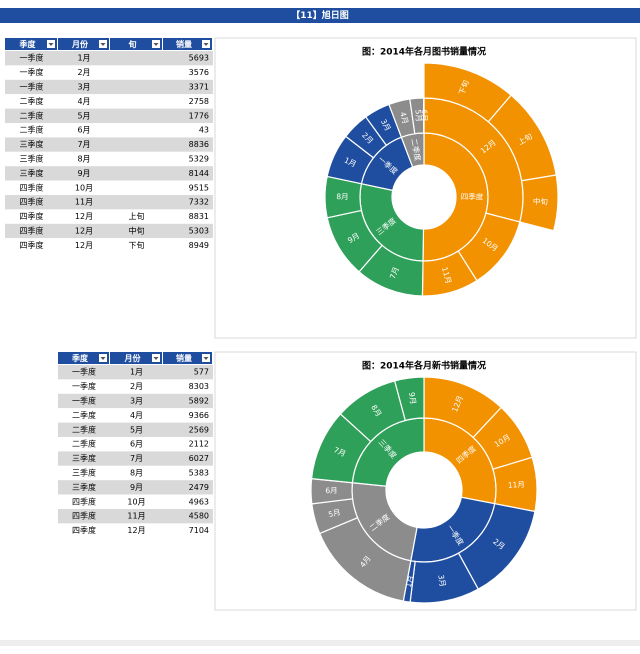 The width and height of the screenshot is (640, 654). I want to click on table-cell: 5892, so click(199, 401).